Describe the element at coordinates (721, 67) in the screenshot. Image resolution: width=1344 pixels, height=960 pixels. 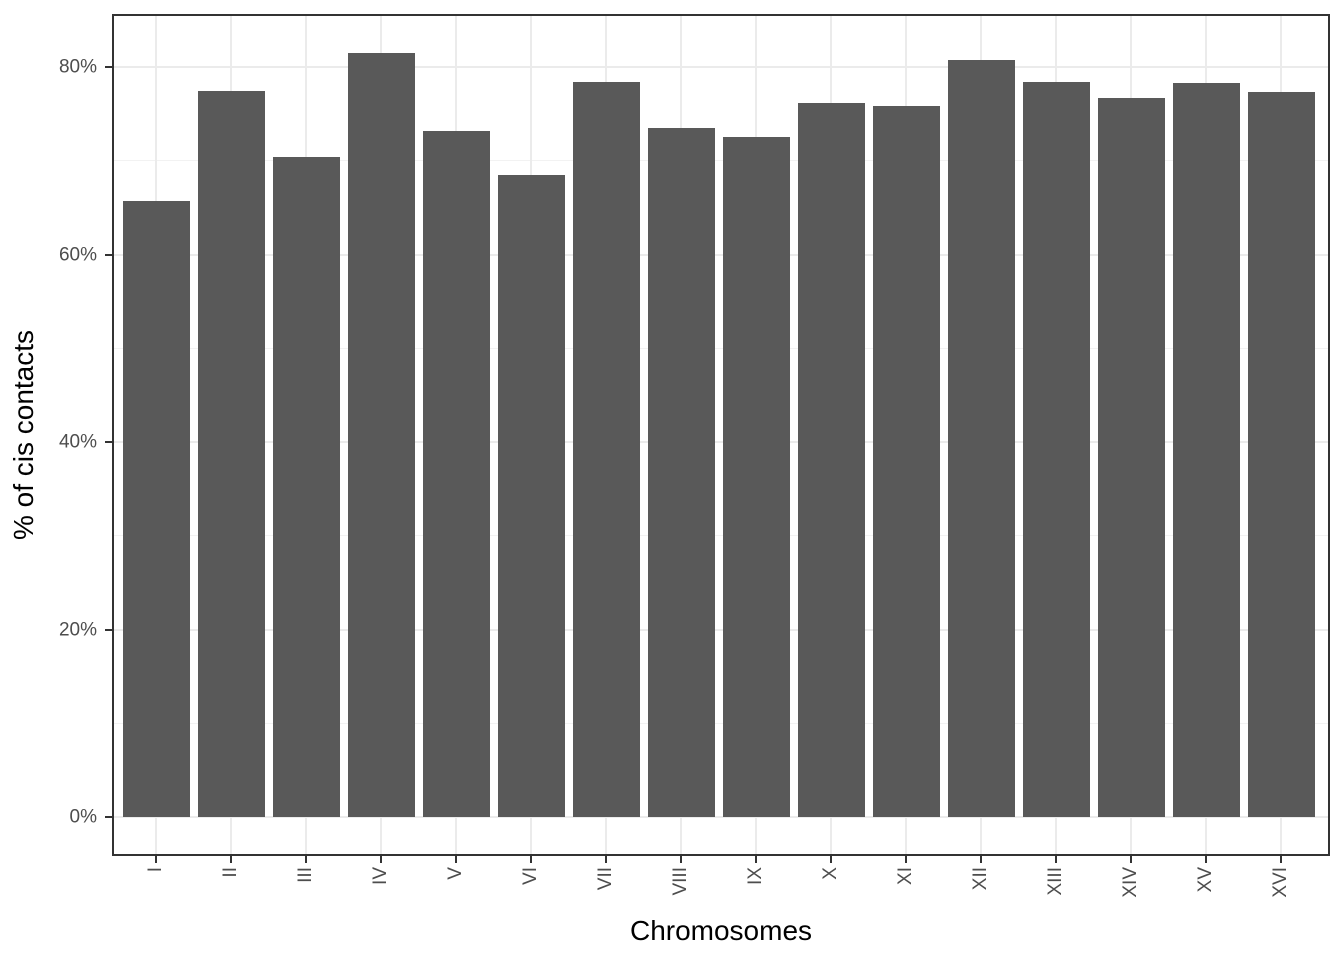
I see `gridline-major-horizontal` at that location.